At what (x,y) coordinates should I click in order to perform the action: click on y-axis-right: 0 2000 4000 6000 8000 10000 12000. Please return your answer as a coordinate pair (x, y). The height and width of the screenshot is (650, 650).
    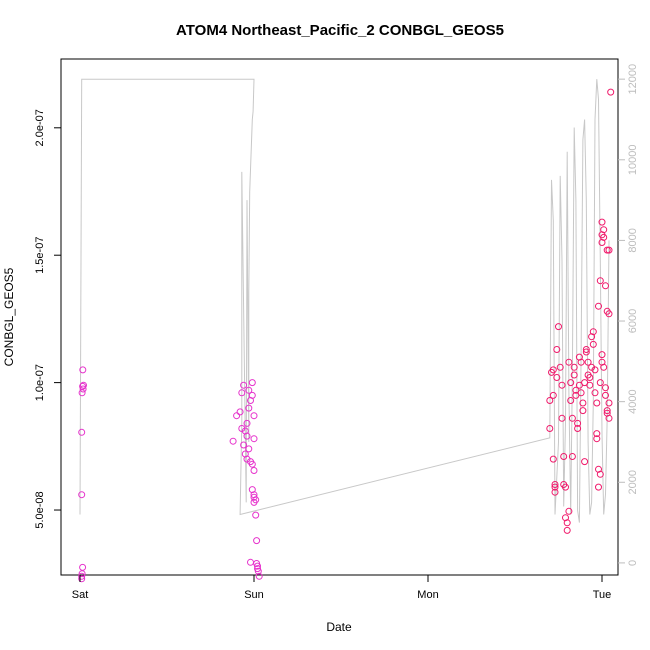
    Looking at the image, I should click on (628, 315).